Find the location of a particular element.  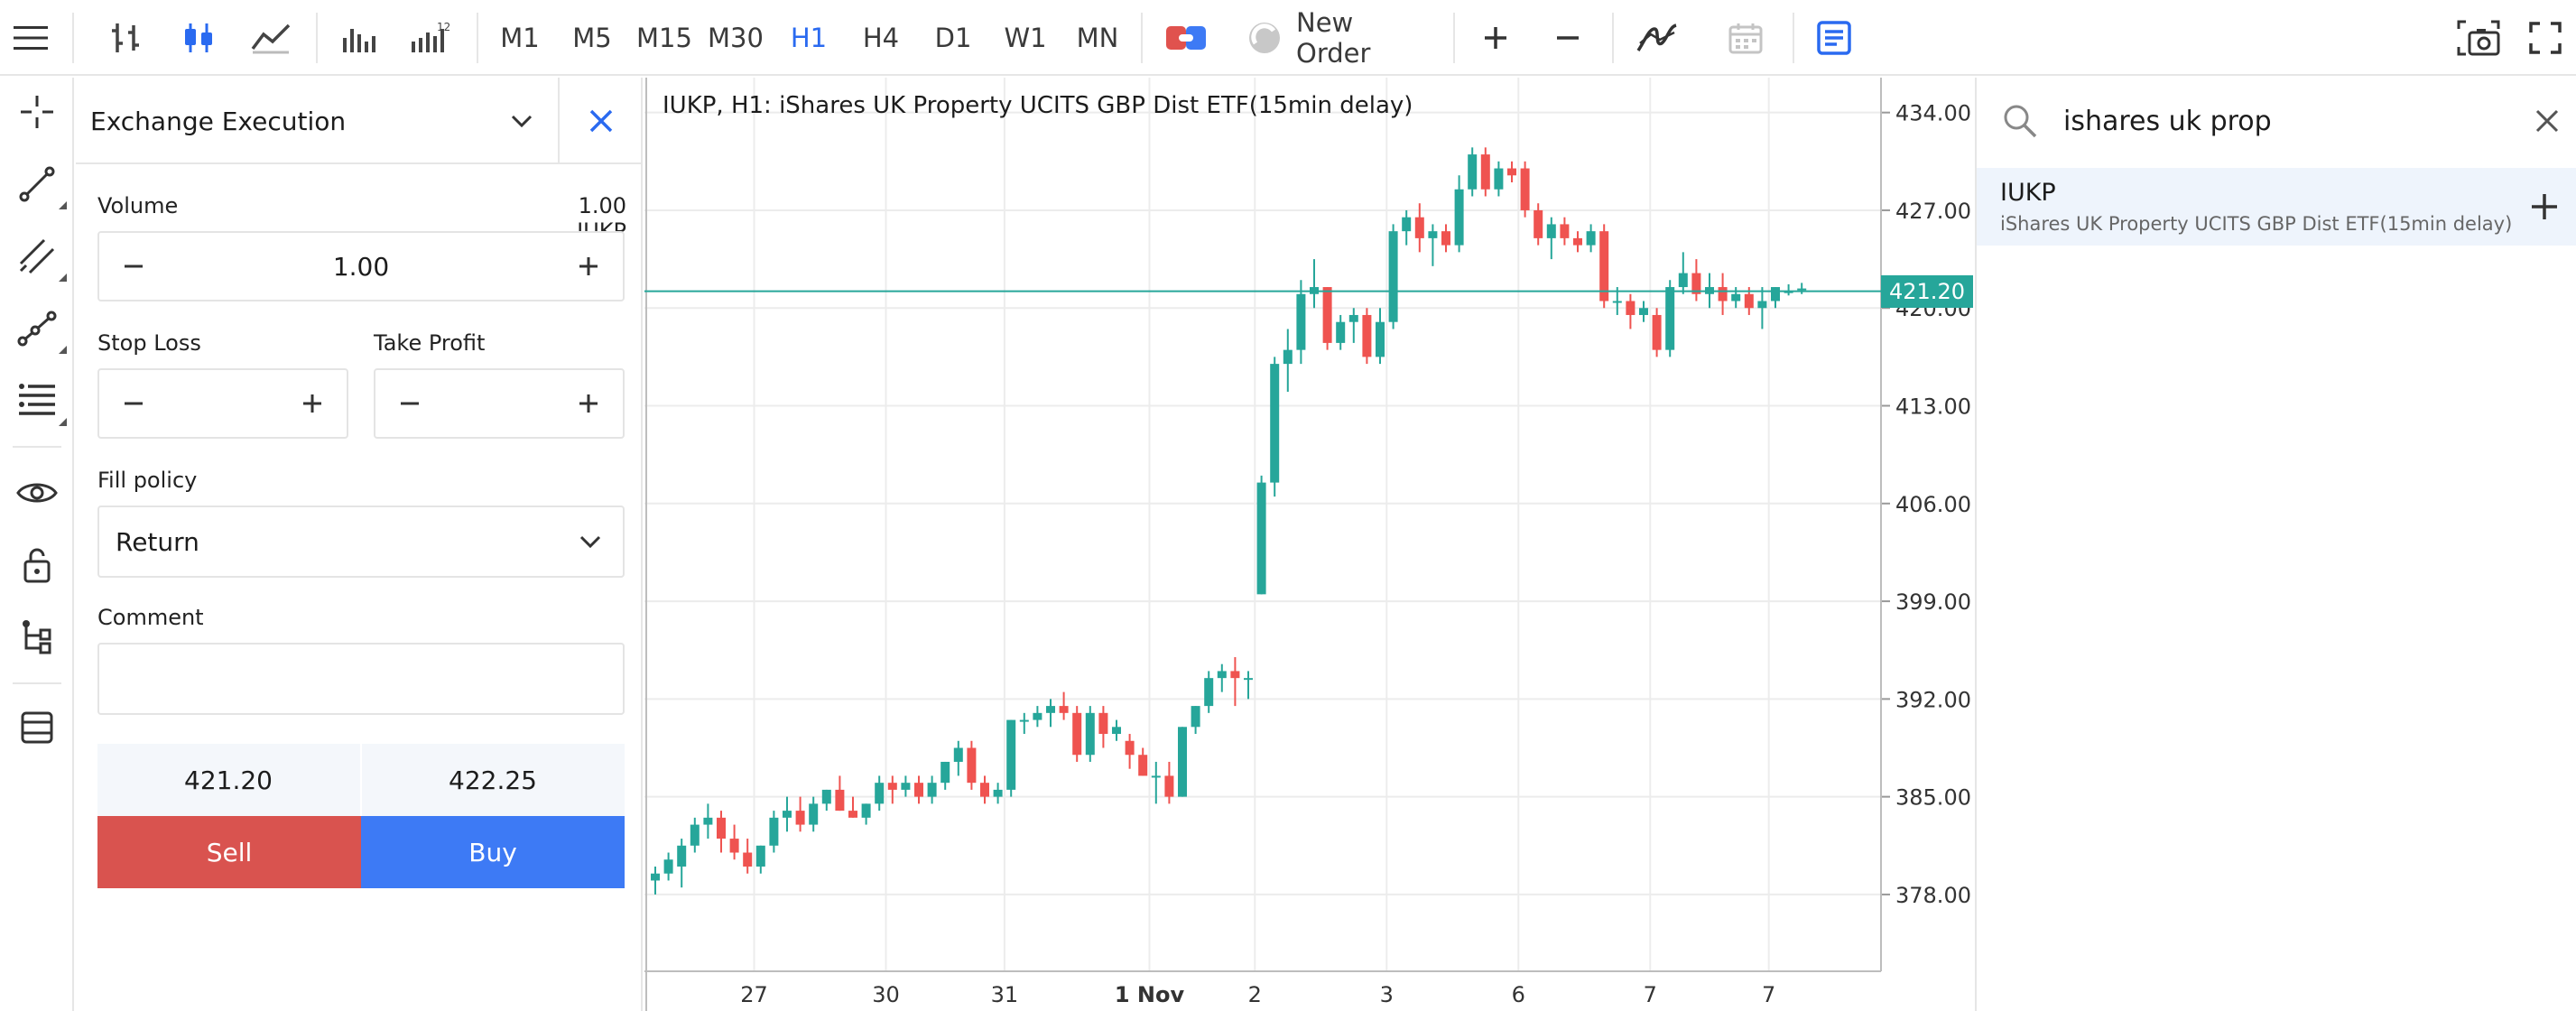

close-icon is located at coordinates (601, 121).